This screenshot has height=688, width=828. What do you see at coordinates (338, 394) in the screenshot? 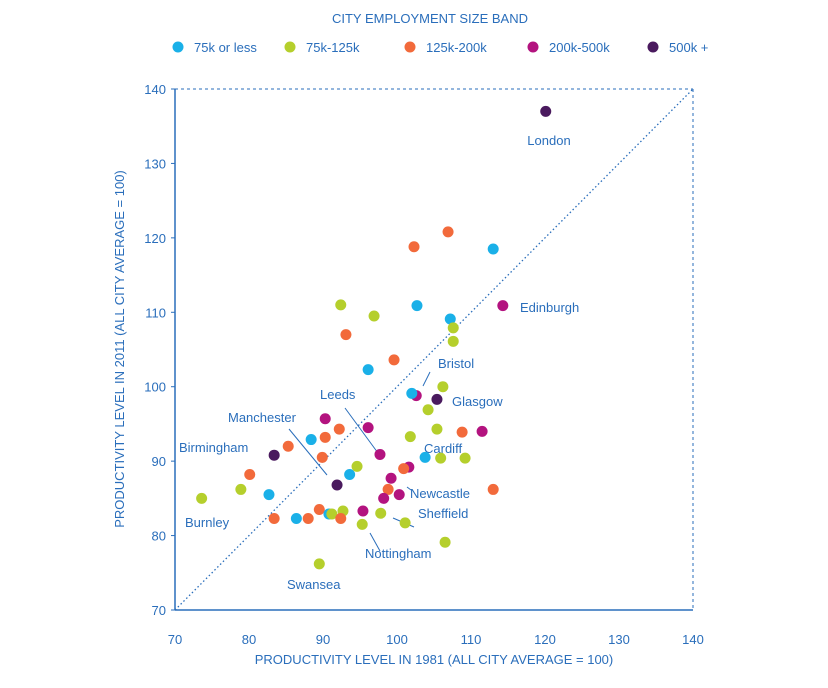
I see `city-label: Leeds` at bounding box center [338, 394].